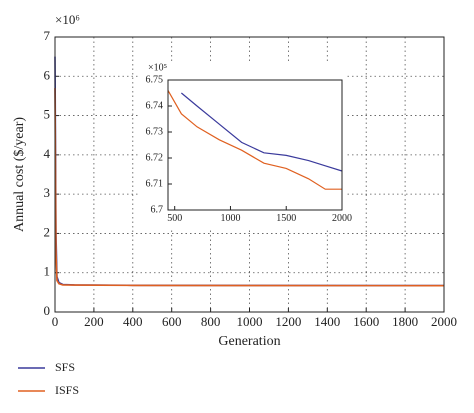  Describe the element at coordinates (157, 209) in the screenshot. I see `y-tick-label: 6.7` at that location.